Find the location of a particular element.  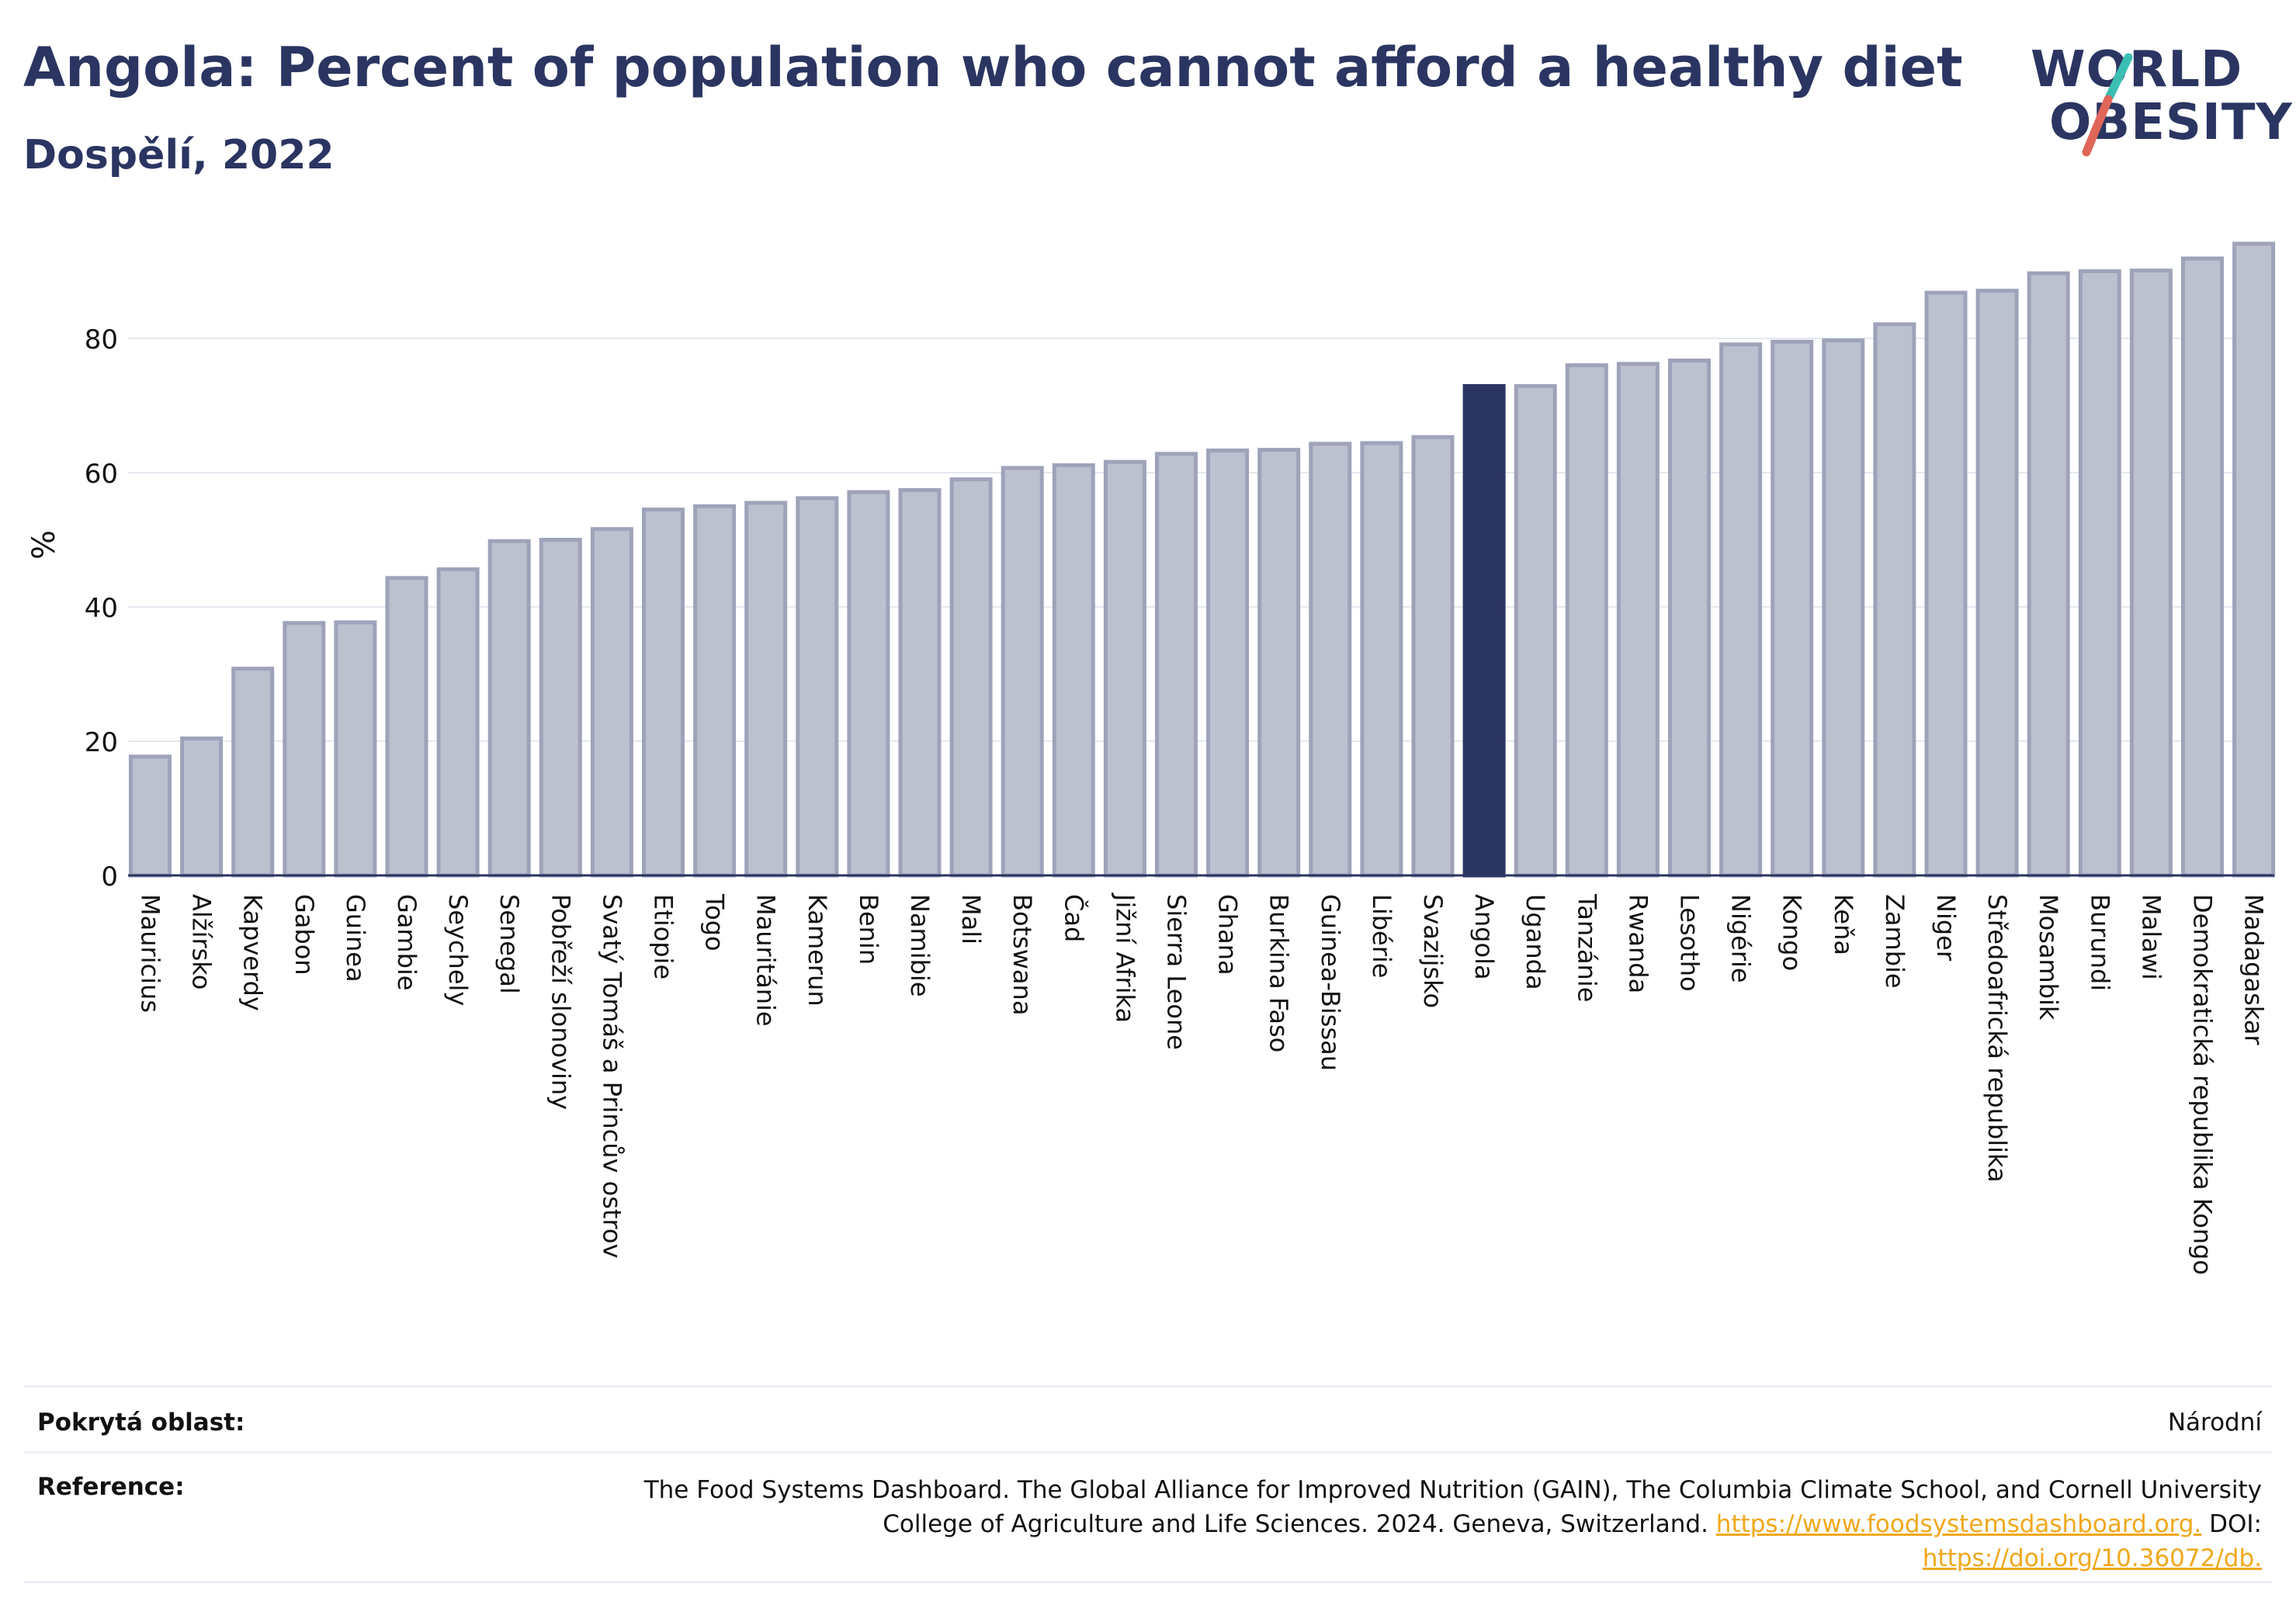

doi-link: https://doi.org/10.36072/db. is located at coordinates (2092, 1558).